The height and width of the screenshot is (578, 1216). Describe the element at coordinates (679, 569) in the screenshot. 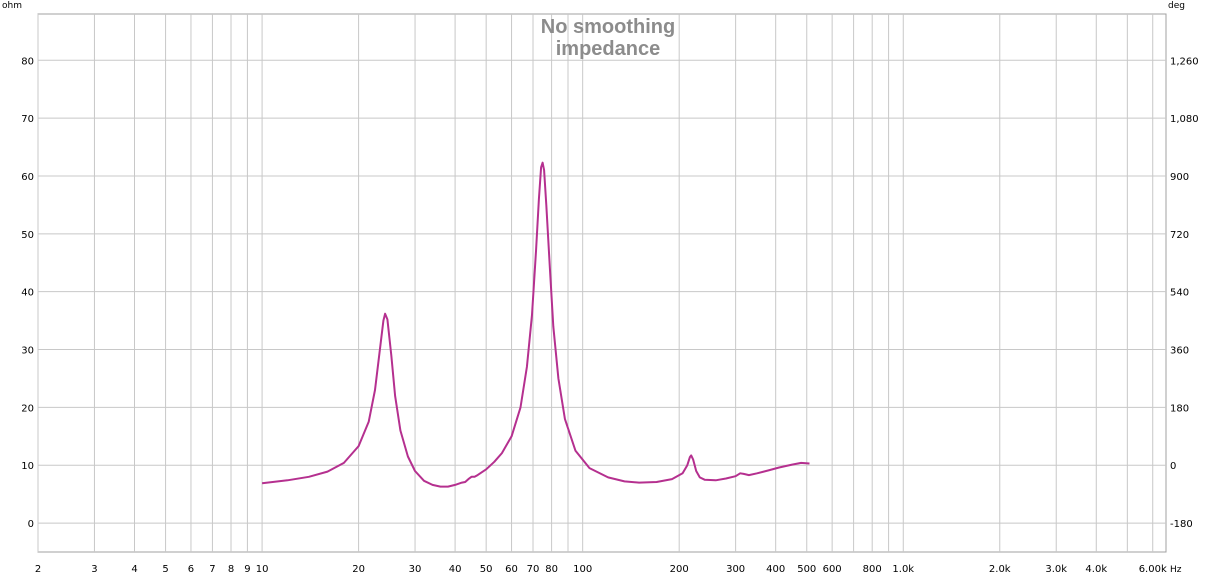

I see `x-tick-label: 200` at that location.